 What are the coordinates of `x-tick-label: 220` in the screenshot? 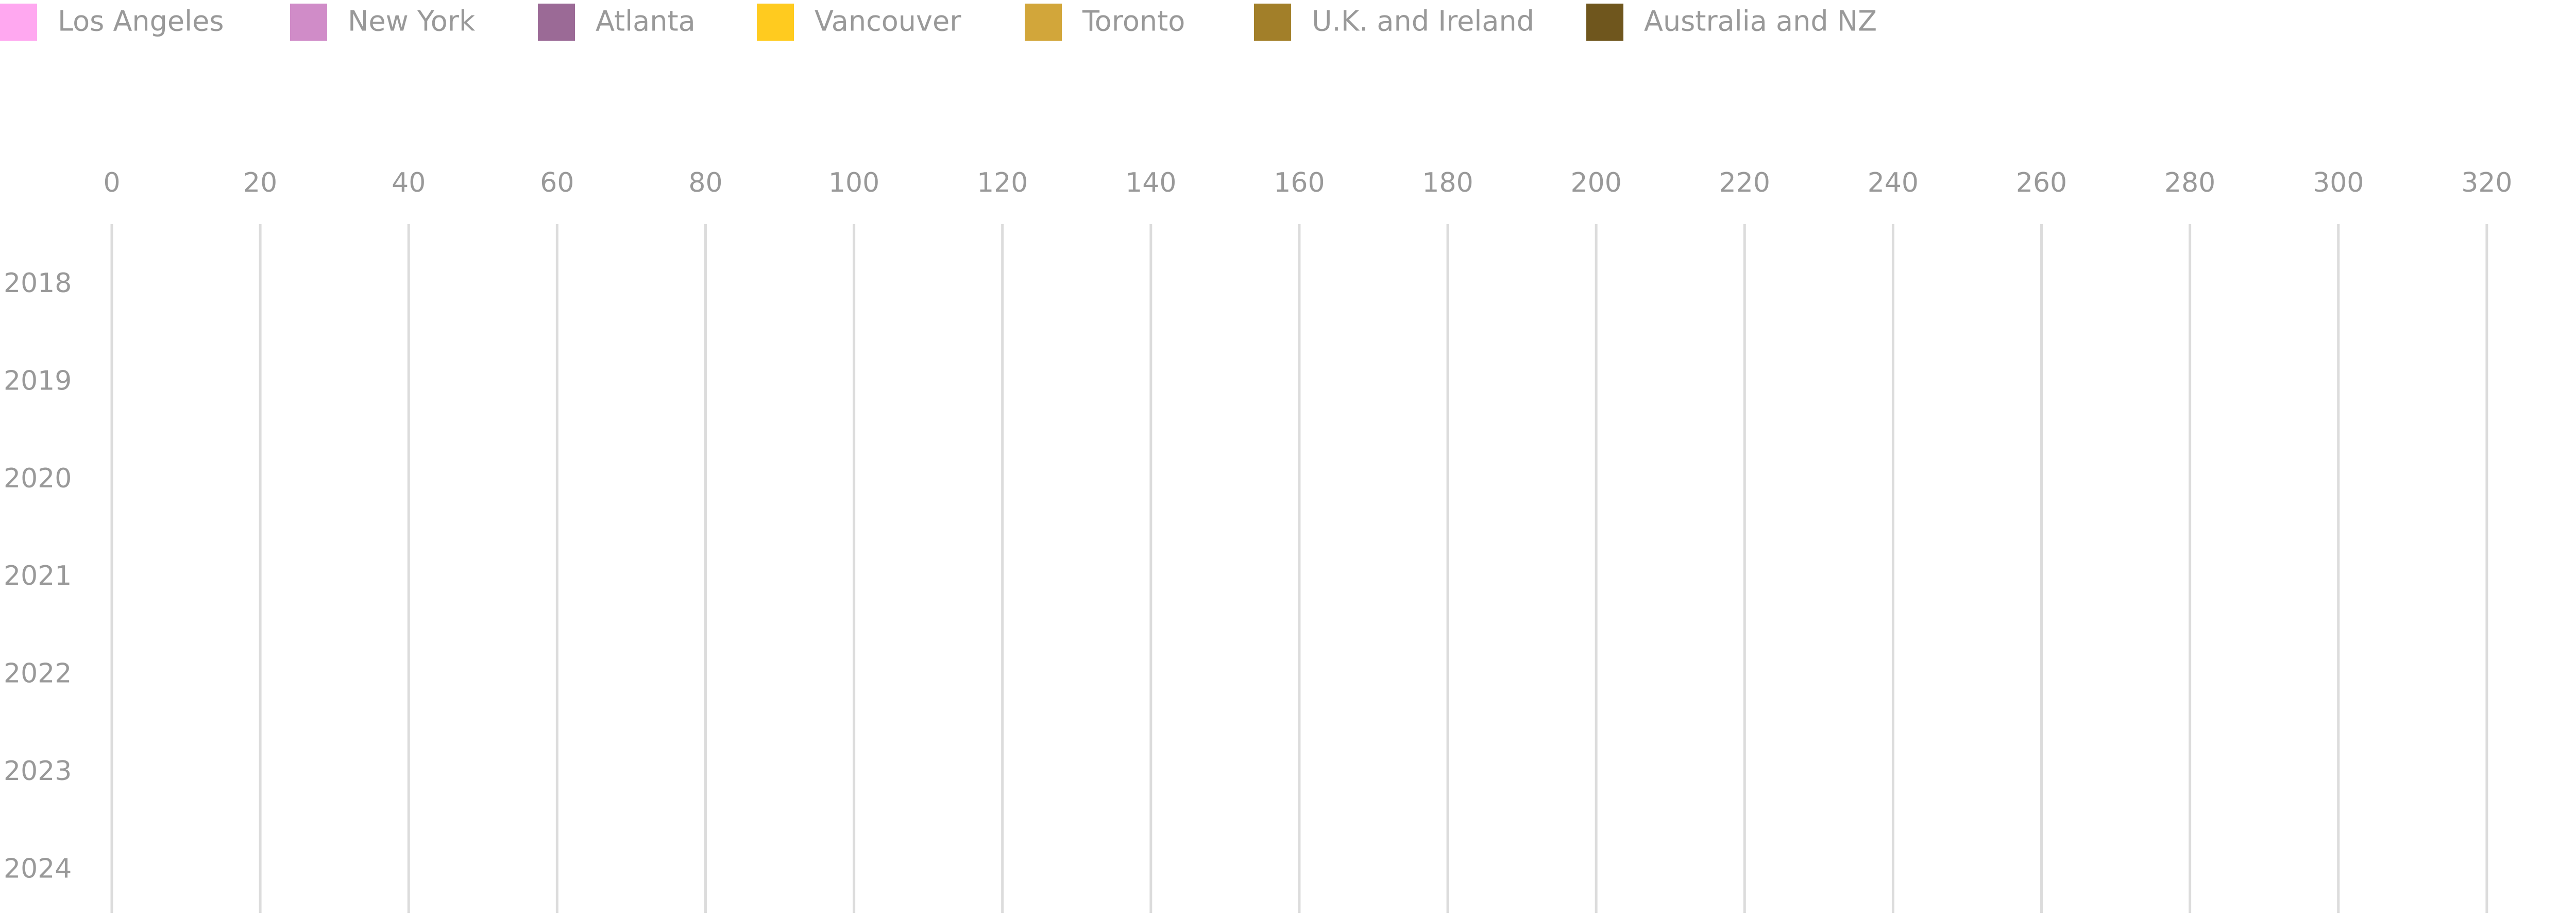 It's located at (1745, 183).